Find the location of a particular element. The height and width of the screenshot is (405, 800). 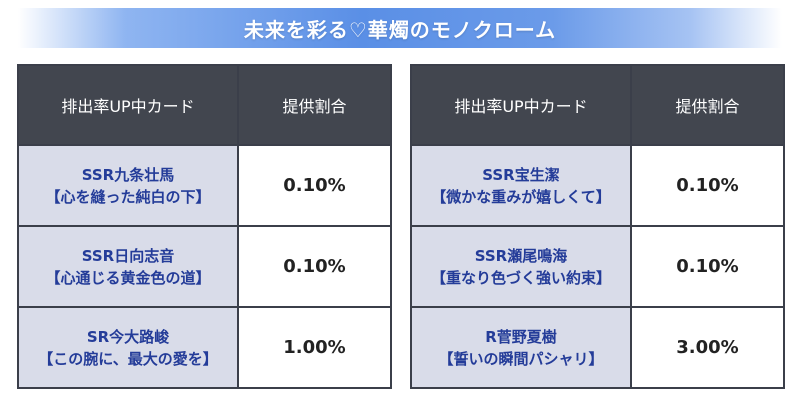

card-name-cell: SSR日向志音 【心通じる黄金色の道】 is located at coordinates (128, 266).